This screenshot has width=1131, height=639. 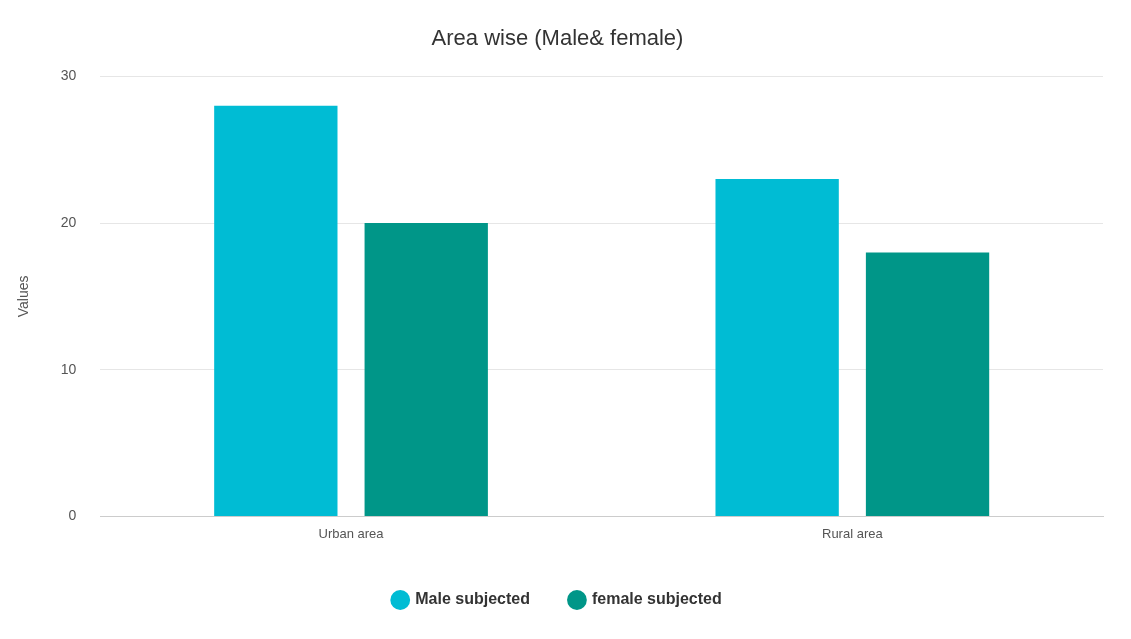 What do you see at coordinates (23, 296) in the screenshot?
I see `y-axis-title: Values` at bounding box center [23, 296].